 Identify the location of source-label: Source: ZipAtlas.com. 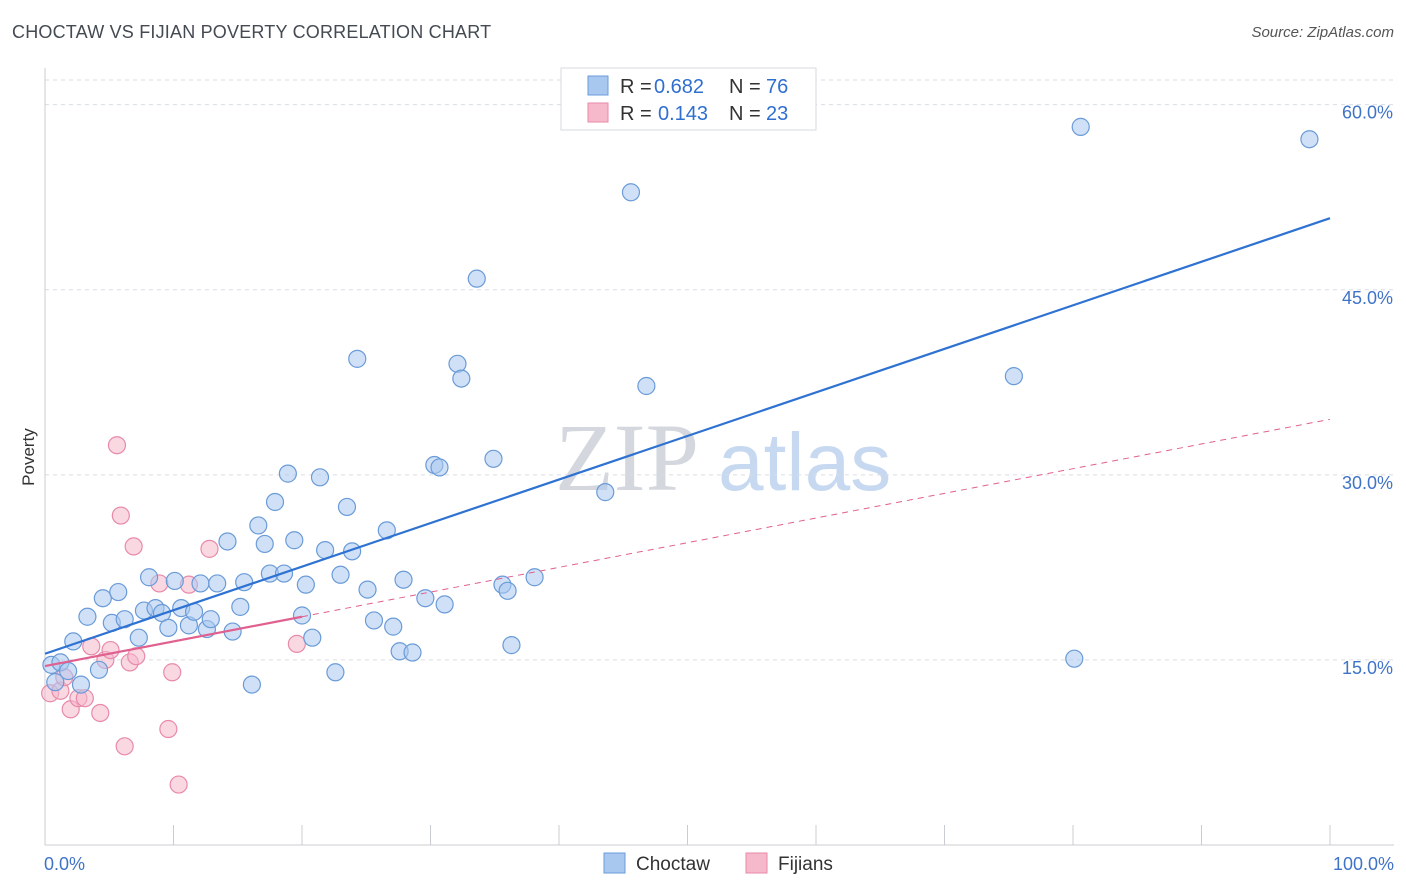
(1322, 32).